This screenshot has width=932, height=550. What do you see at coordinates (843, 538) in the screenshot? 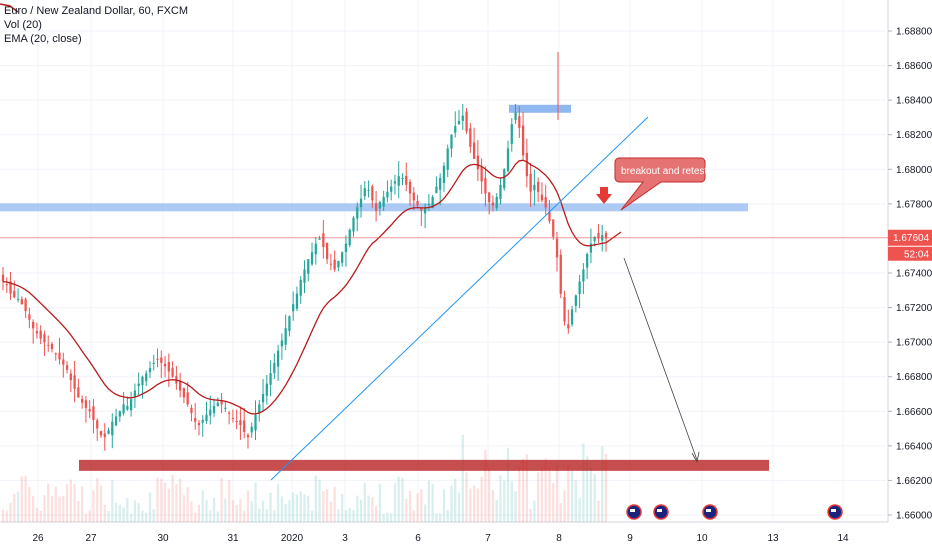
I see `x-tick-label: 14` at bounding box center [843, 538].